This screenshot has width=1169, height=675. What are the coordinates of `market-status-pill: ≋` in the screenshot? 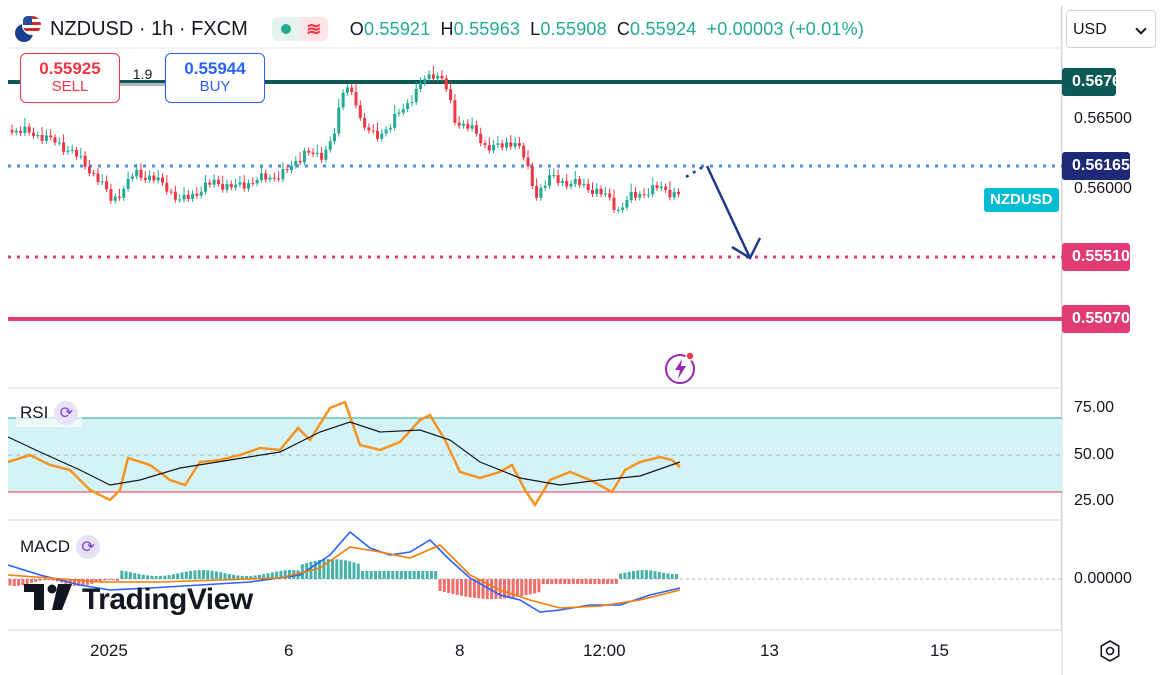 It's located at (299, 29).